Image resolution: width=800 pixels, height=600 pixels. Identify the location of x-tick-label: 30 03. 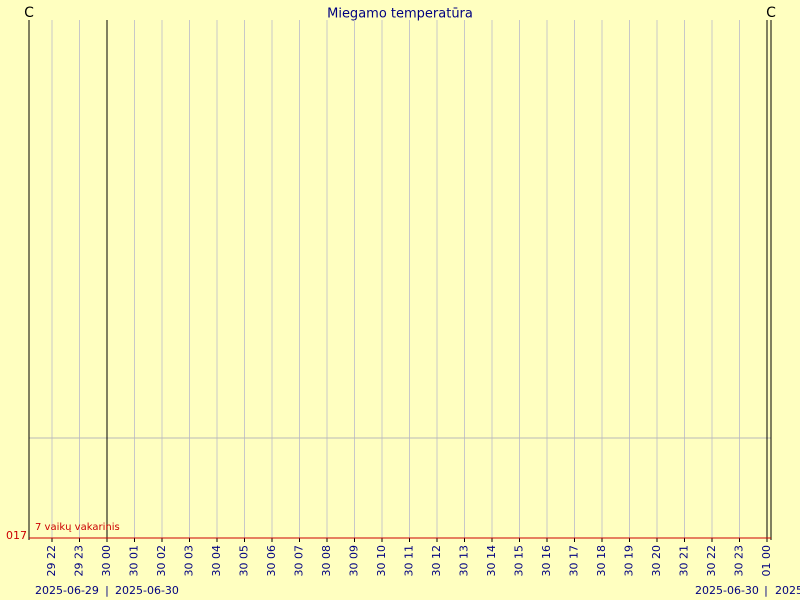
(189, 561).